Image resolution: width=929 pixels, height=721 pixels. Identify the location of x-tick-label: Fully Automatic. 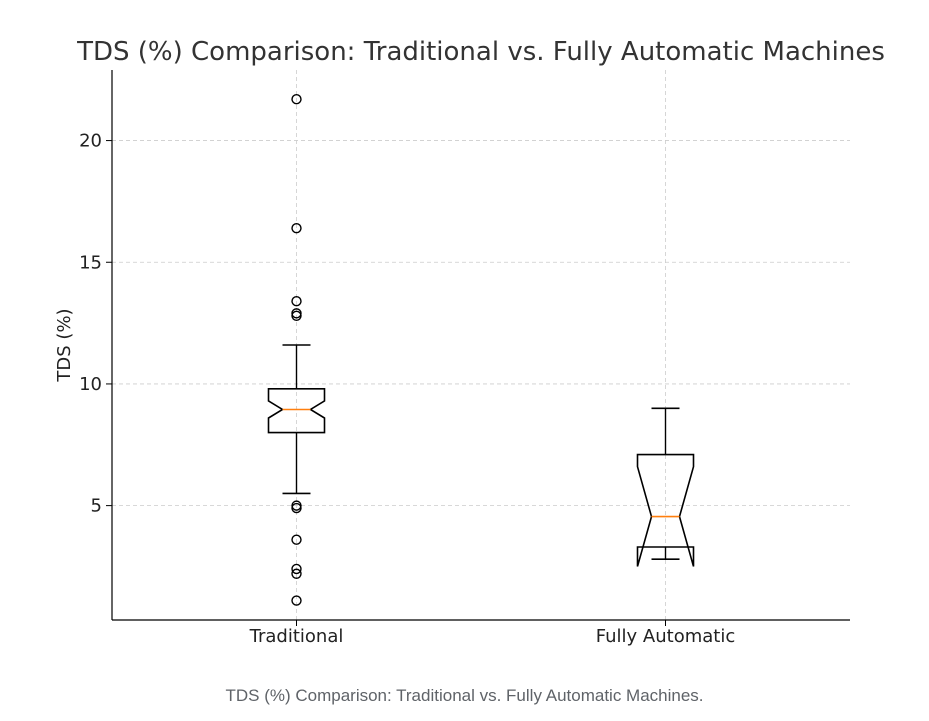
(665, 636).